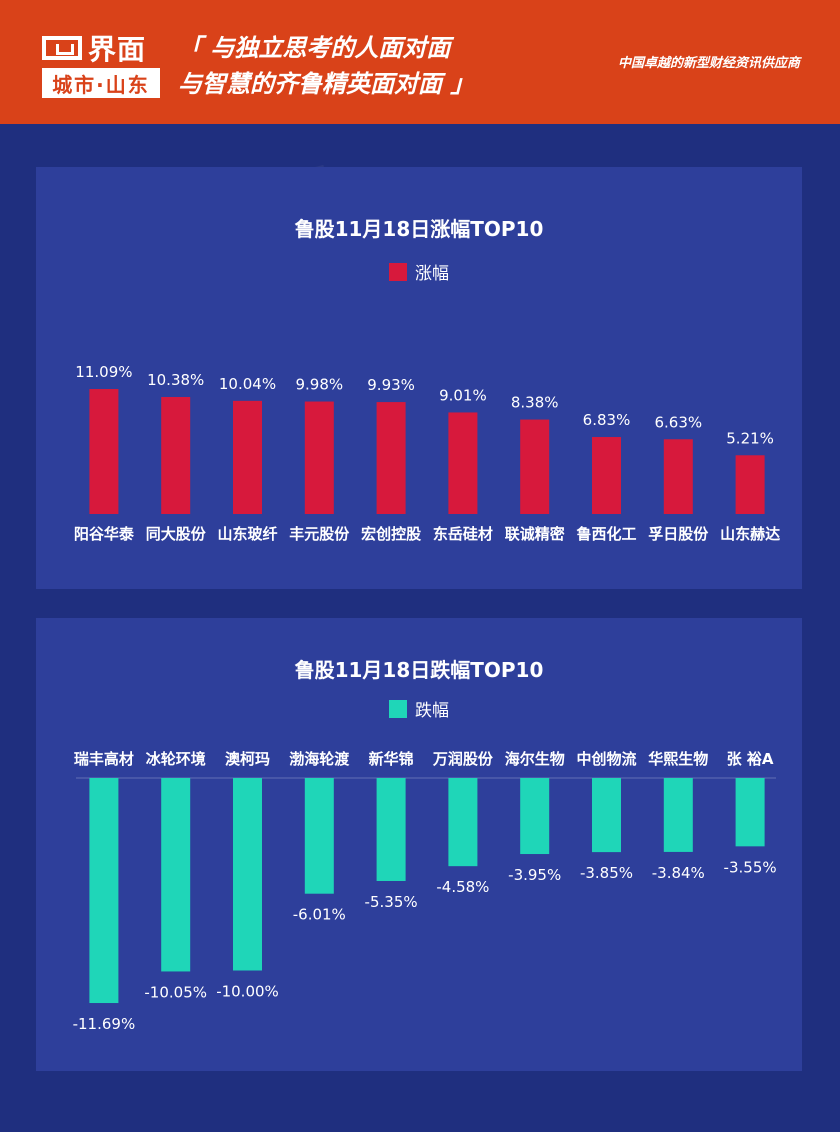  I want to click on data-label-1: -10.05%, so click(175, 992).